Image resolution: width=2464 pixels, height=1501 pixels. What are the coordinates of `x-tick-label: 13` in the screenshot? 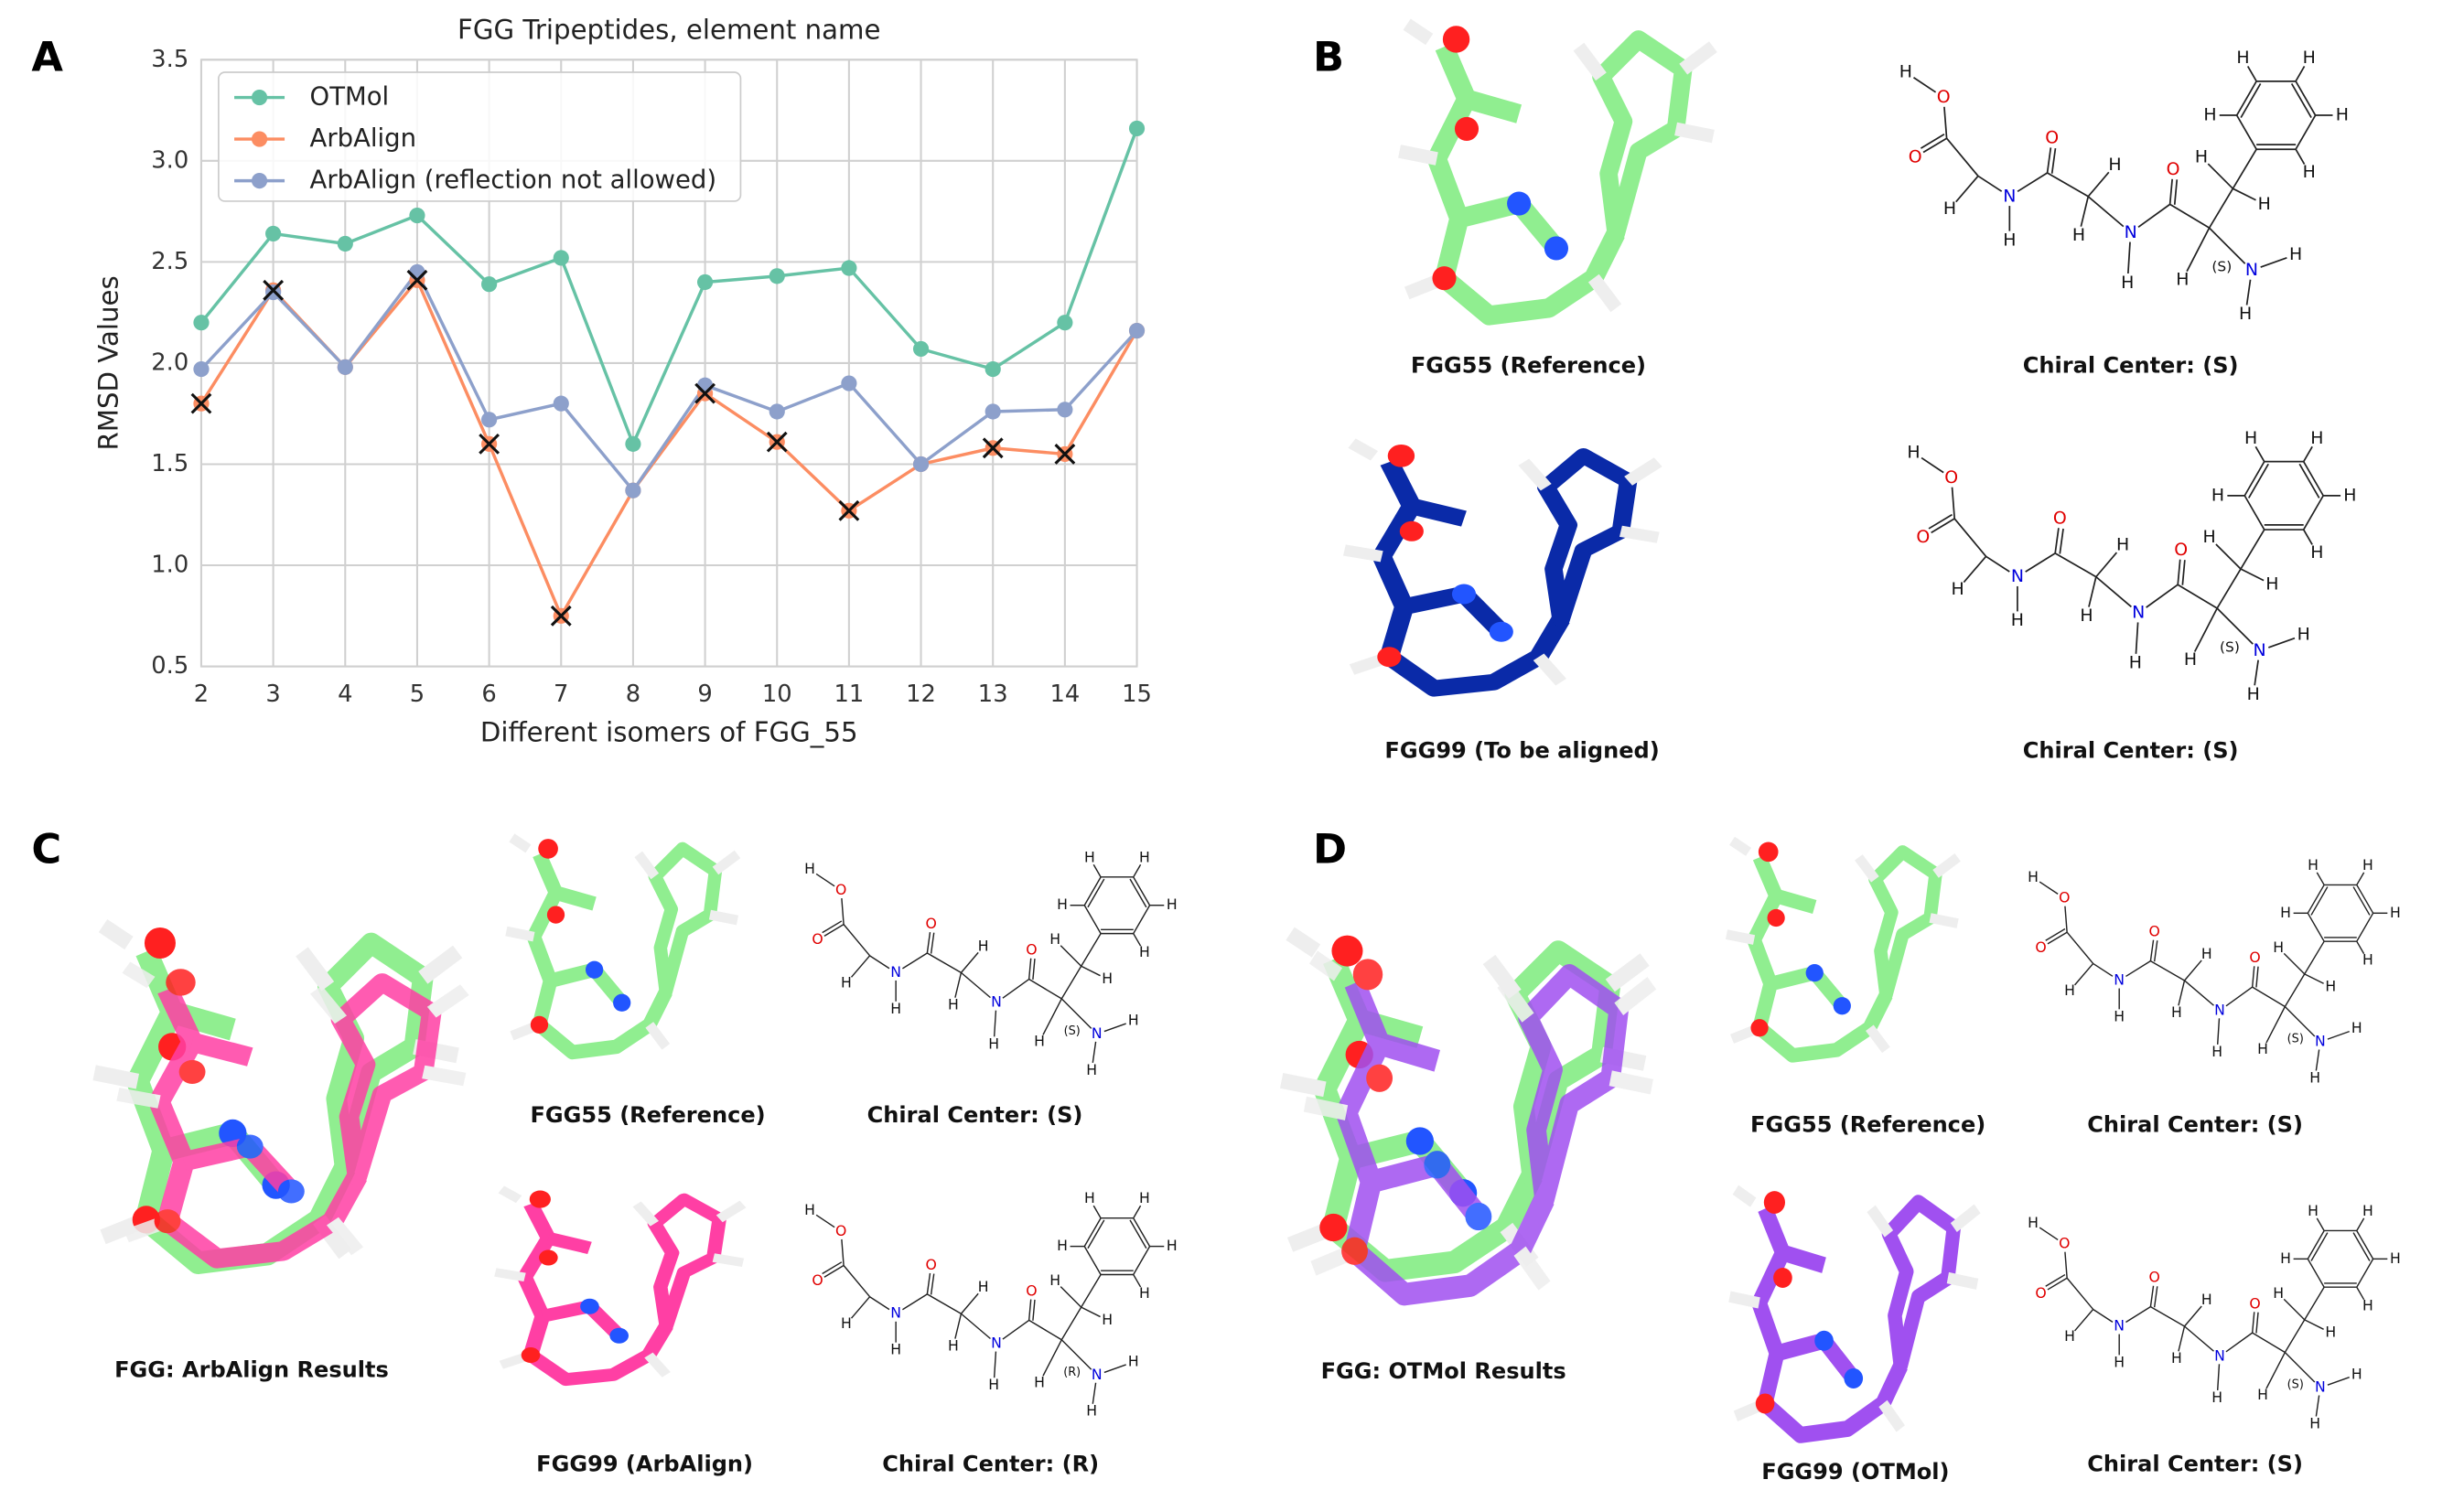 It's located at (993, 694).